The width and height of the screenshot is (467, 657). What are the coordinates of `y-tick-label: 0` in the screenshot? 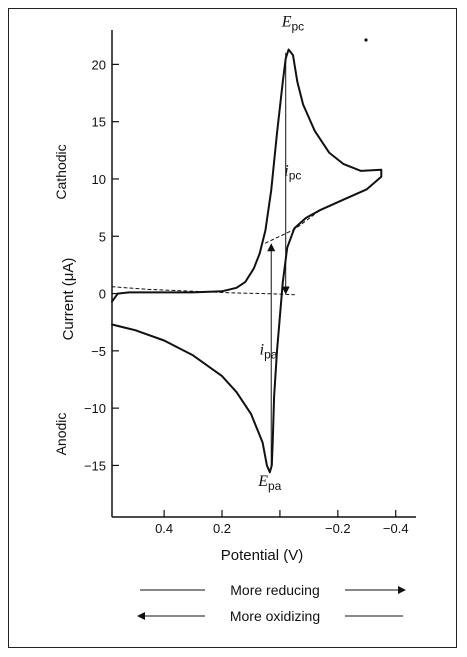 It's located at (102, 294).